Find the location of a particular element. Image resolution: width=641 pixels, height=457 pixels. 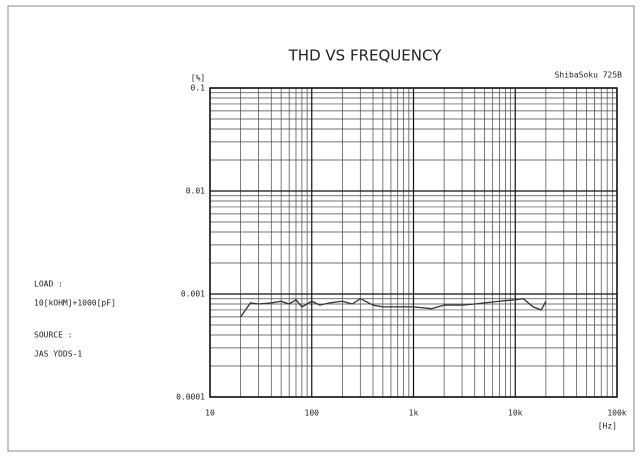

y-tick-label: 0.1 is located at coordinates (198, 88).